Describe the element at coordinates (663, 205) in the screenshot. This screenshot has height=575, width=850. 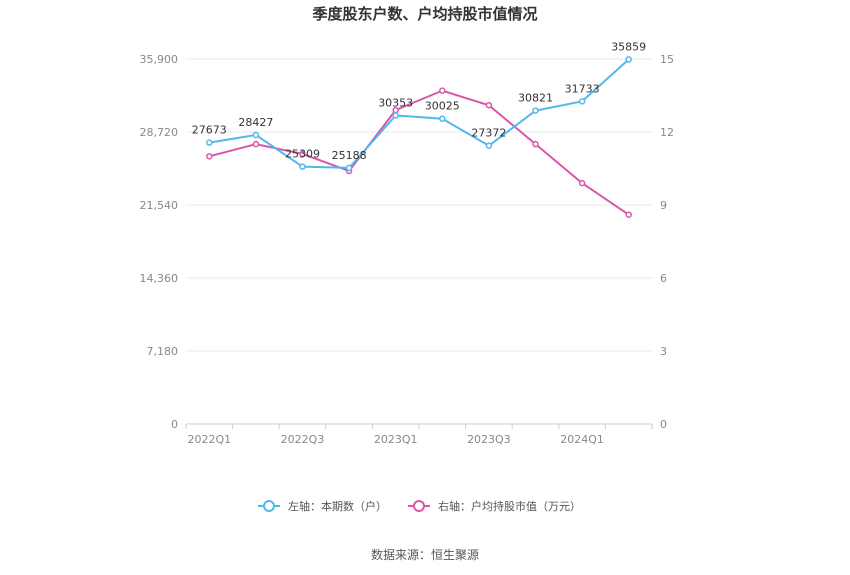
I see `y-right-tick-label: 9` at that location.